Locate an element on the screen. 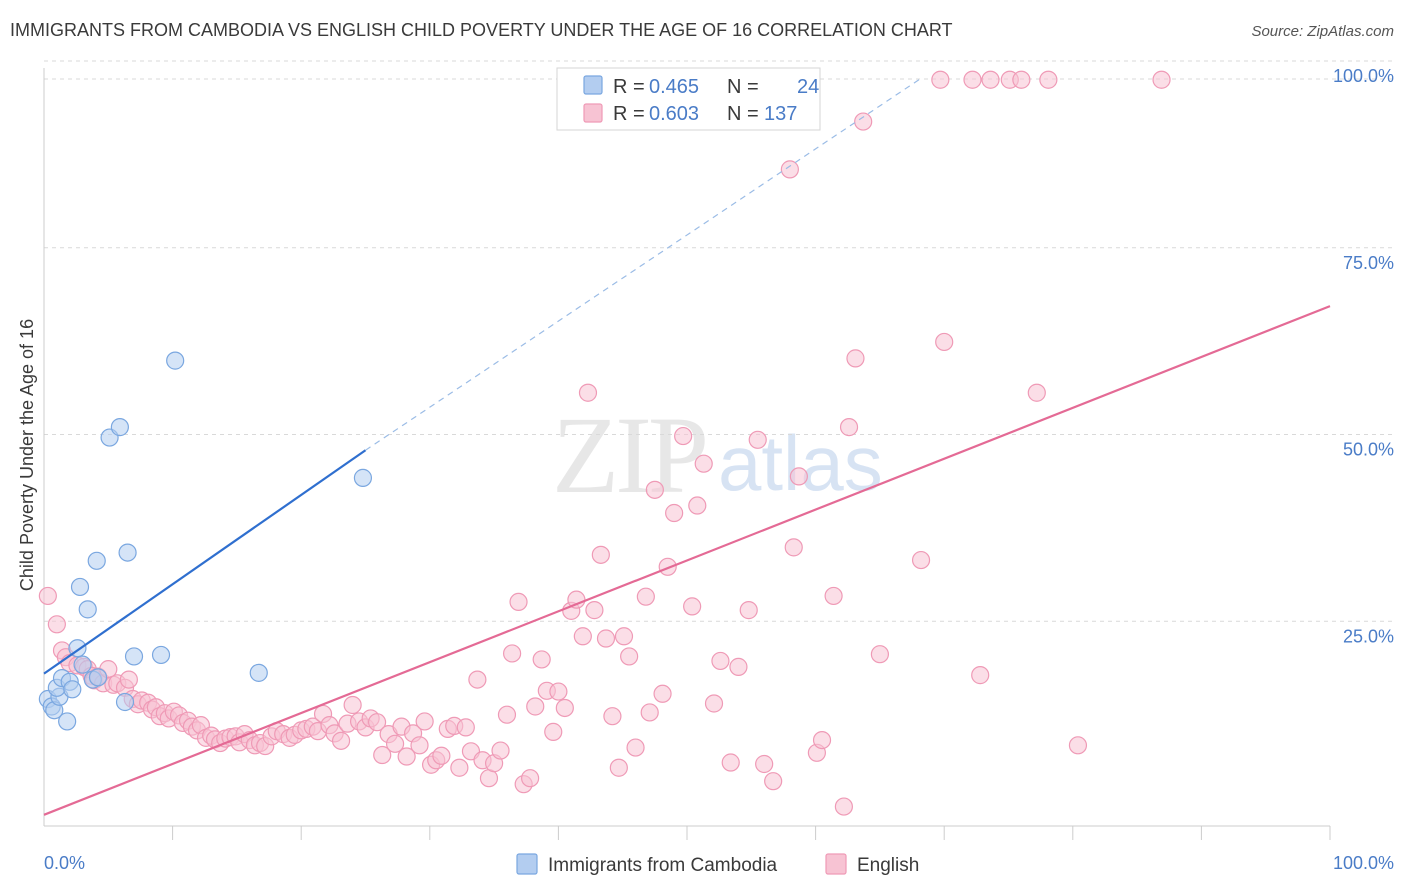 The height and width of the screenshot is (892, 1406). x-tick-marks is located at coordinates (751, 833).